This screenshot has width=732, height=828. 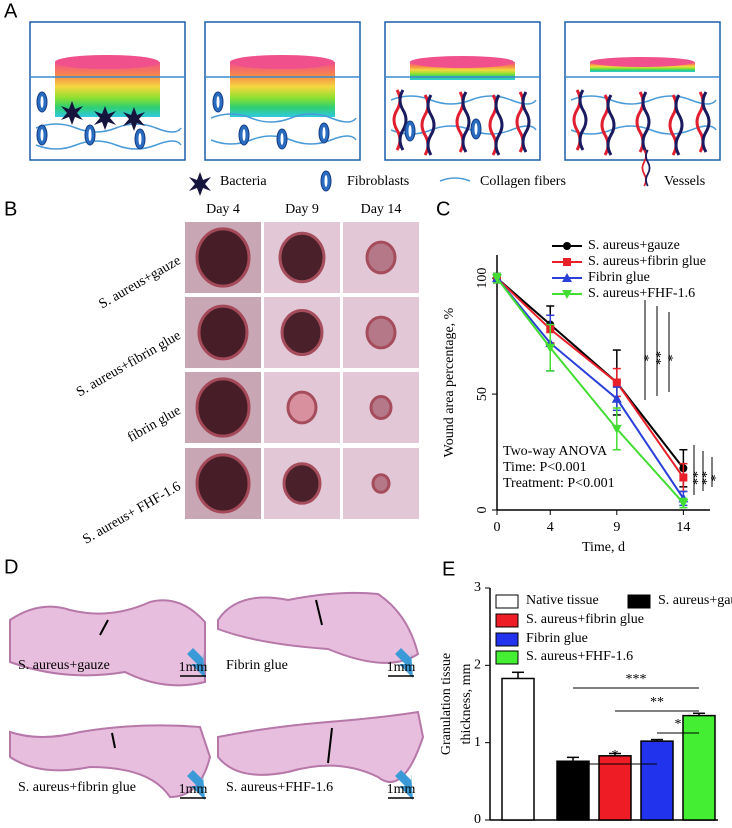 I want to click on legend-marker, so click(x=567, y=262).